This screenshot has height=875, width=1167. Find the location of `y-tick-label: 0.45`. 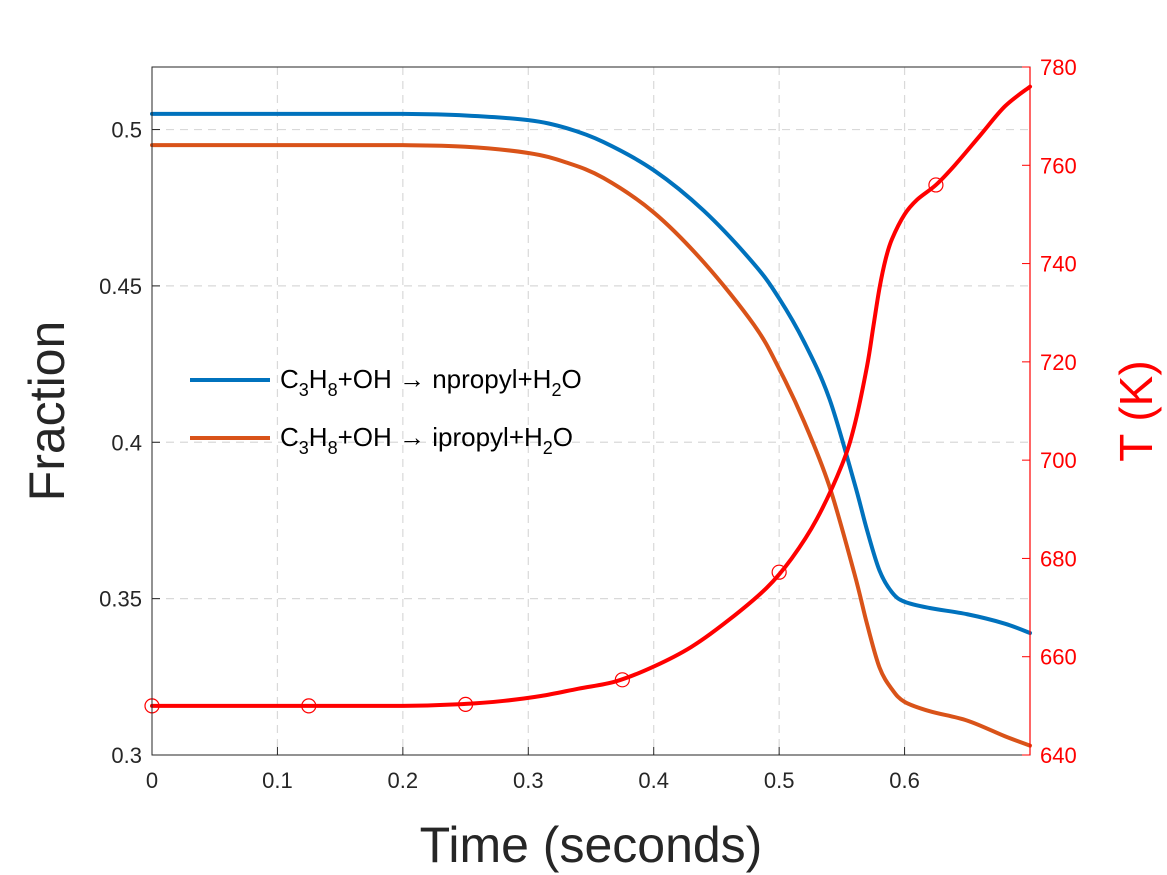

y-tick-label: 0.45 is located at coordinates (120, 286).